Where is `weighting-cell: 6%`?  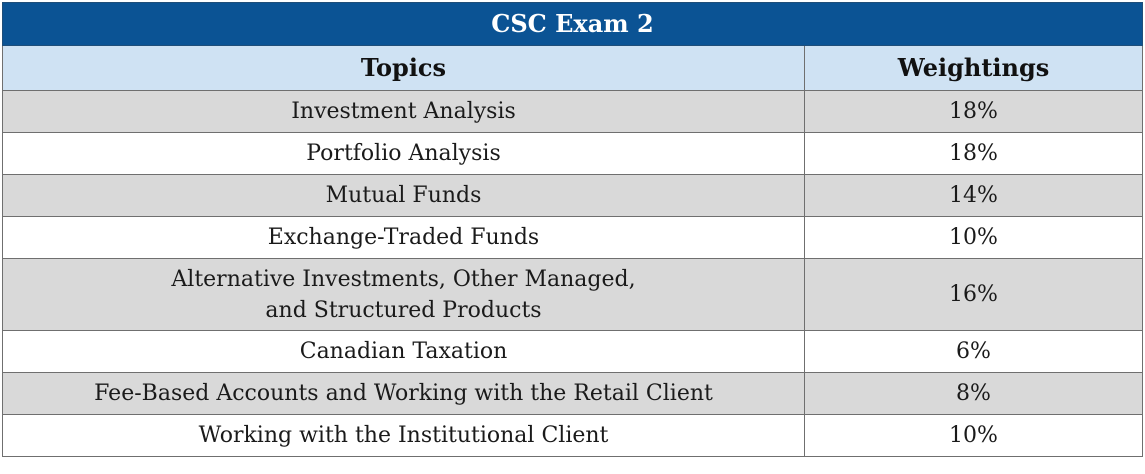
weighting-cell: 6% is located at coordinates (973, 351).